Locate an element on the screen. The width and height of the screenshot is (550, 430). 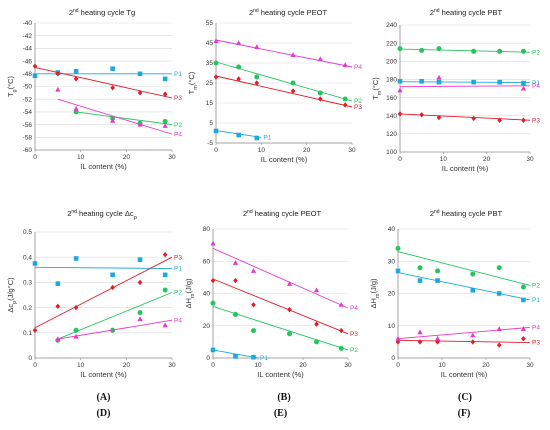
y-tick-label: 20 is located at coordinates (392, 294).